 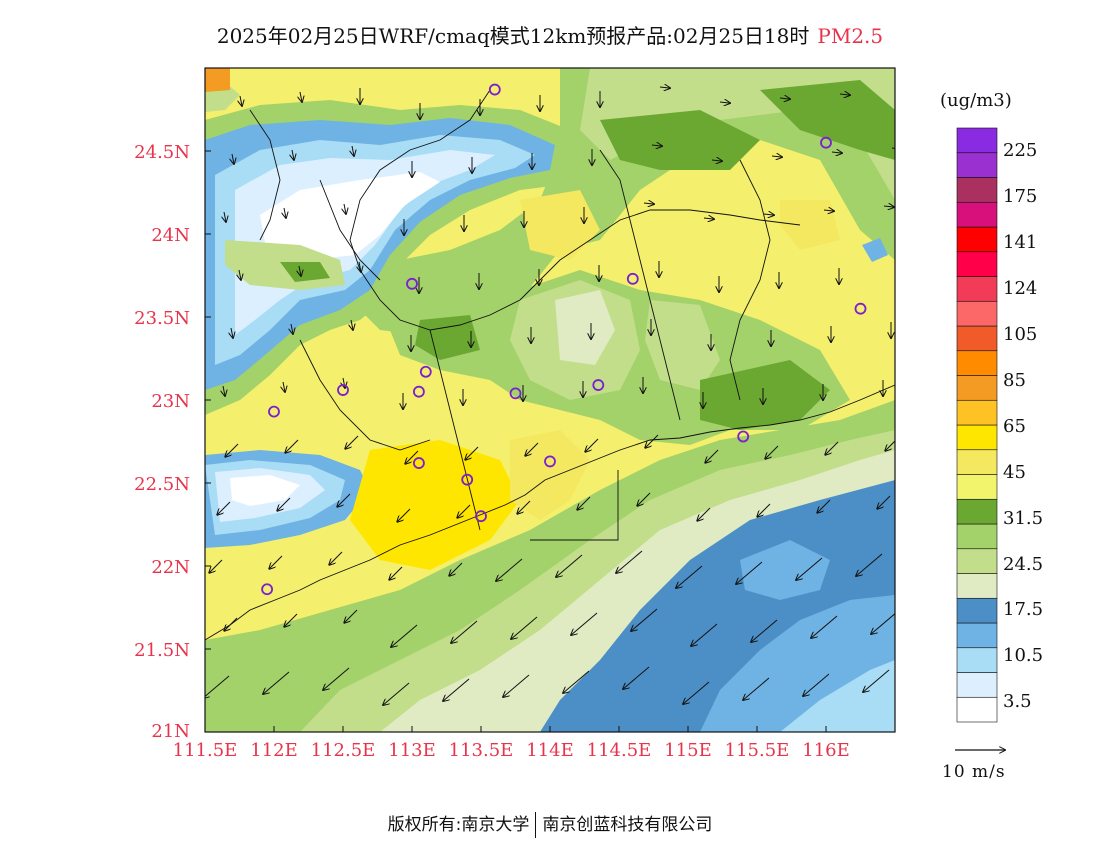 What do you see at coordinates (850, 36) in the screenshot?
I see `pollutant-label: PM2.5` at bounding box center [850, 36].